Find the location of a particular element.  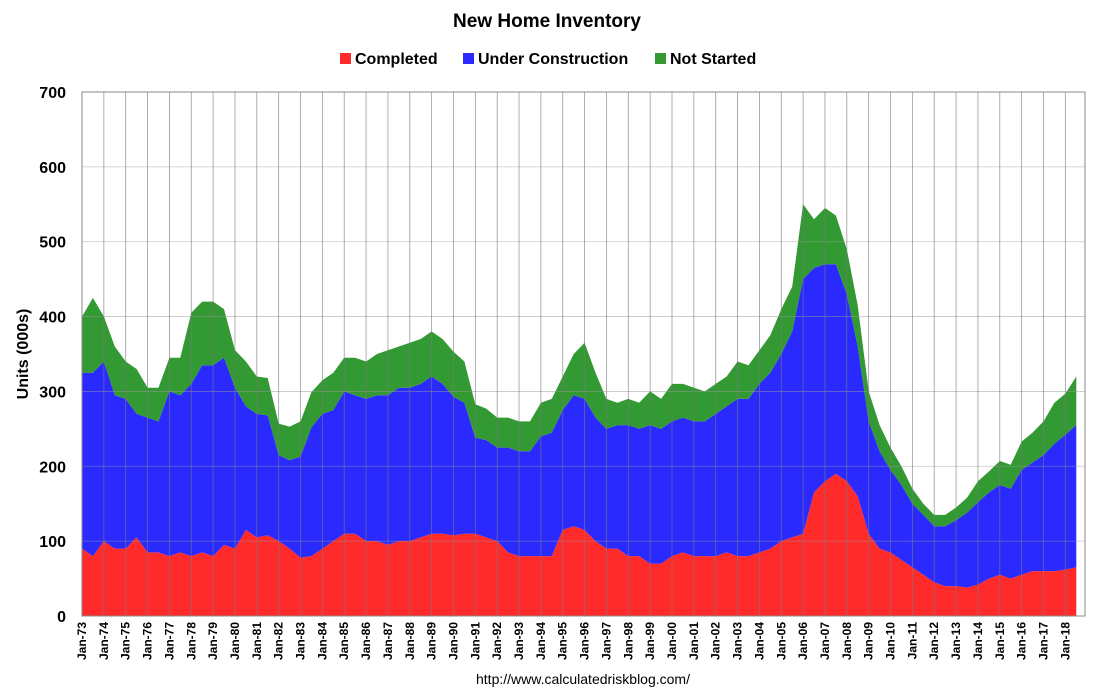

x-tick-label: Jan-06 is located at coordinates (803, 641).